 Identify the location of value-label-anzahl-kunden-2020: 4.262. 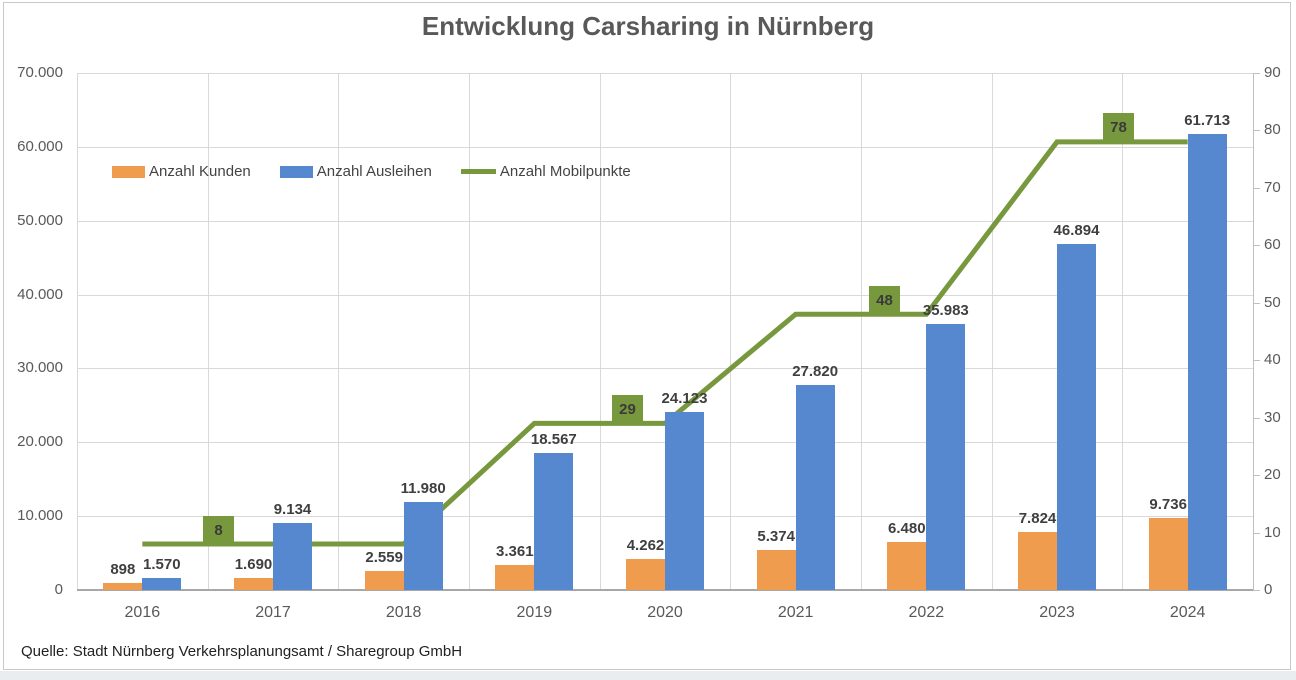
(645, 545).